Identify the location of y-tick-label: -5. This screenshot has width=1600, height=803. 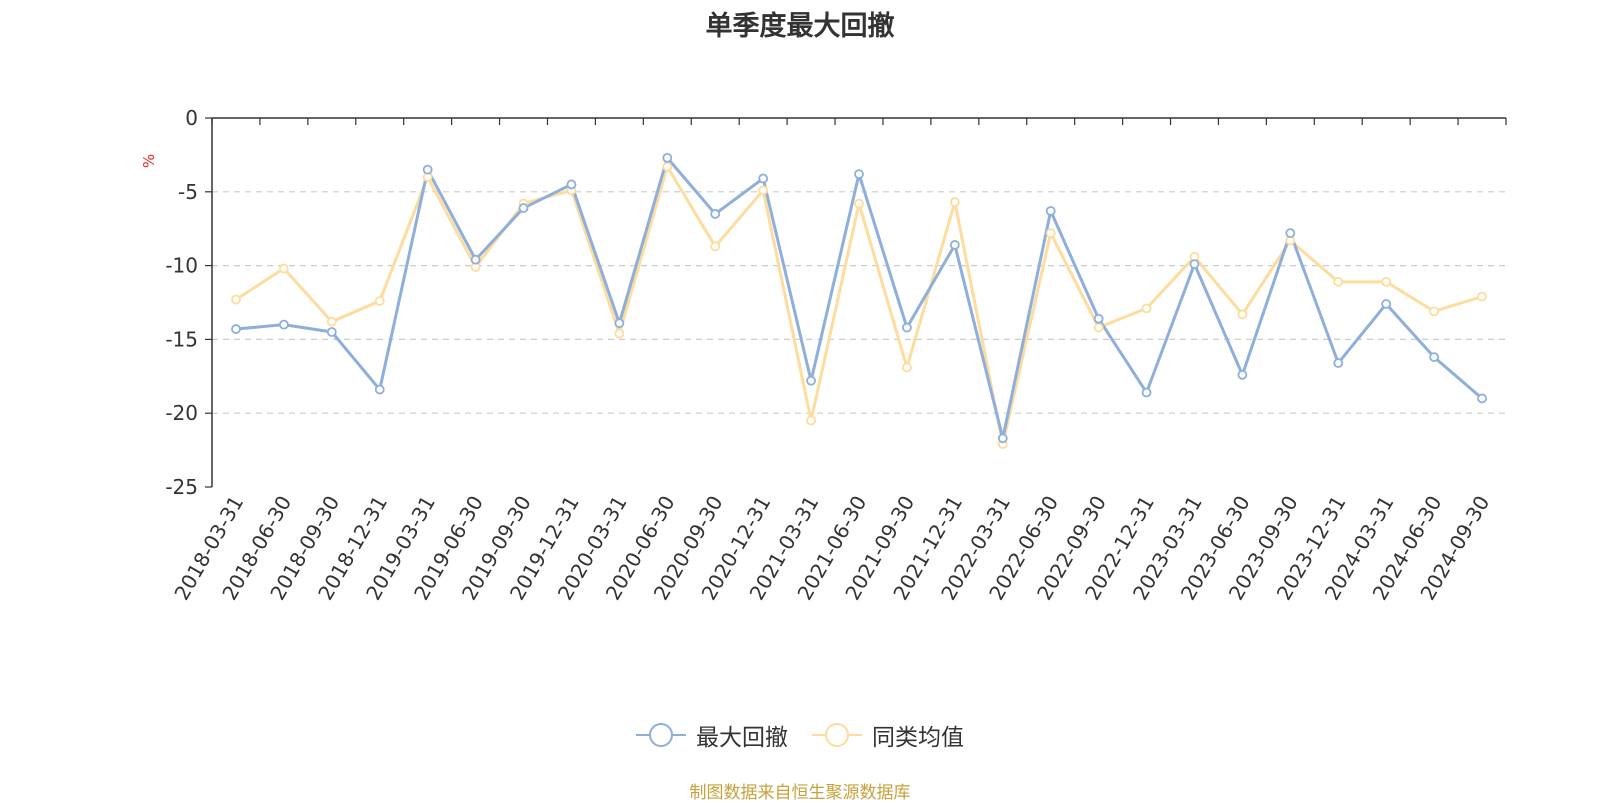
(188, 192).